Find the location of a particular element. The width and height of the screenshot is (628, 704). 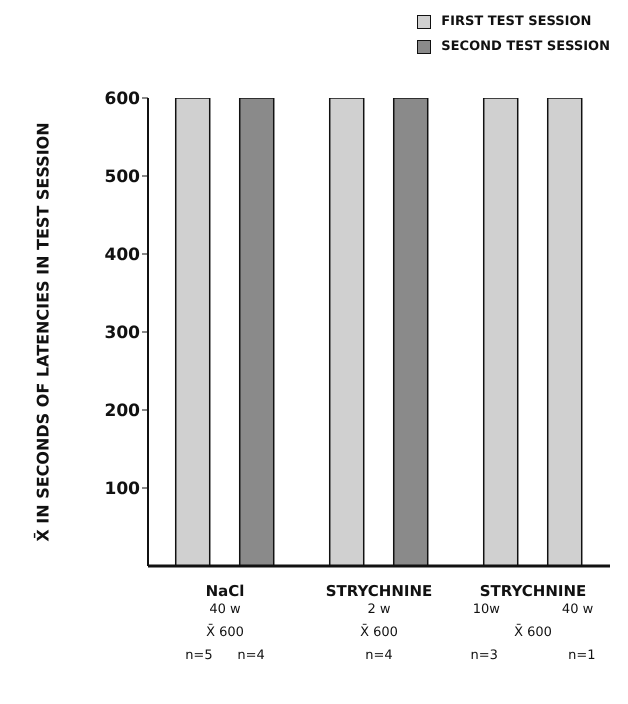

x-tick-label: STRYCHNINE 2 w X̄ 600 n=4 is located at coordinates (379, 622).